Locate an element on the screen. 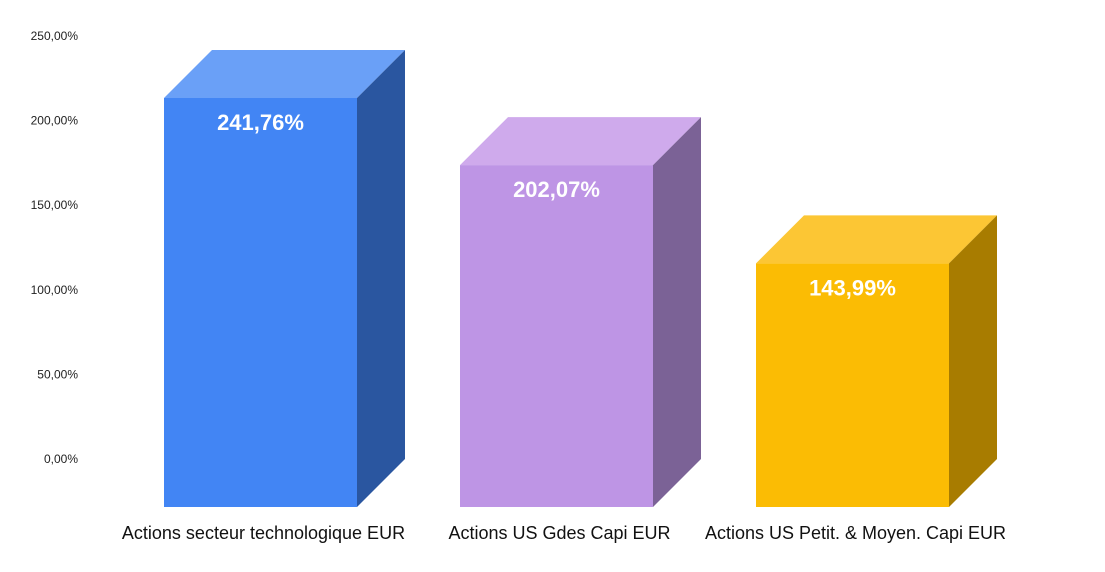  x-category-label: Actions US Gdes Capi EUR is located at coordinates (559, 533).